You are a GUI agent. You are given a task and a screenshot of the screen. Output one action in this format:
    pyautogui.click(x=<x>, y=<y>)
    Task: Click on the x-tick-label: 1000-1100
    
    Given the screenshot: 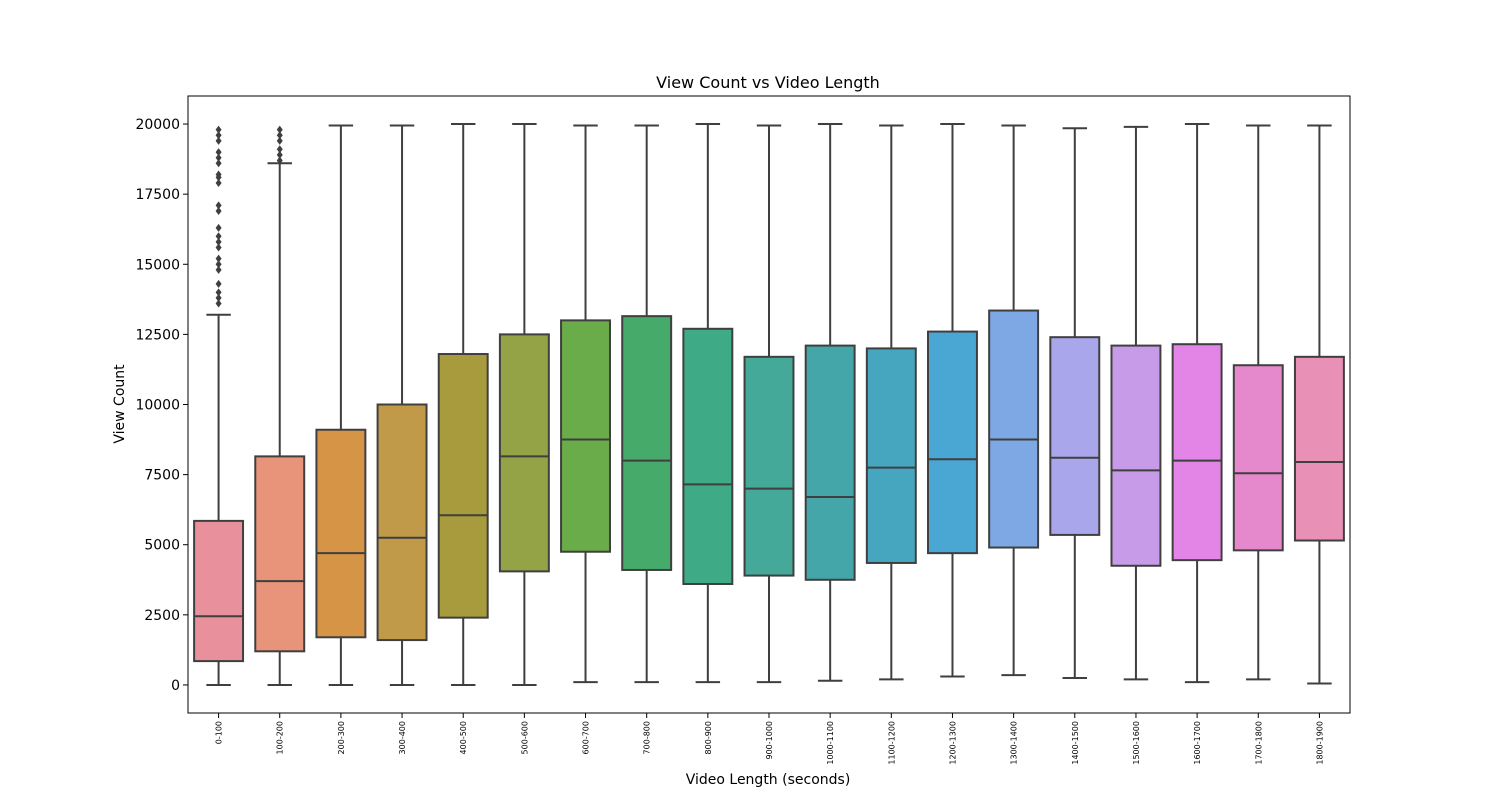 What is the action you would take?
    pyautogui.click(x=830, y=743)
    